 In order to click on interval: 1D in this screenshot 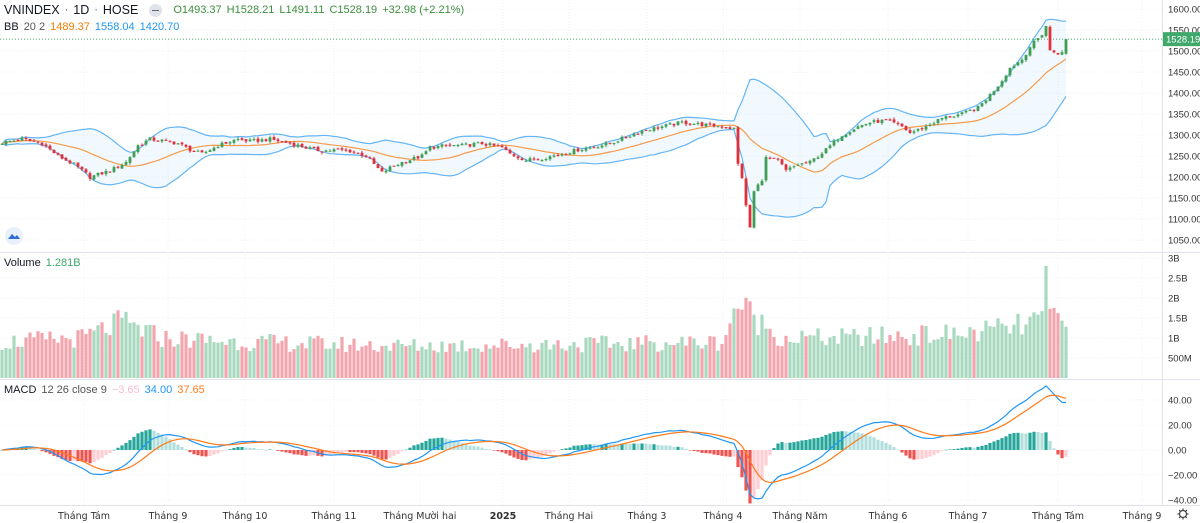, I will do `click(81, 10)`.